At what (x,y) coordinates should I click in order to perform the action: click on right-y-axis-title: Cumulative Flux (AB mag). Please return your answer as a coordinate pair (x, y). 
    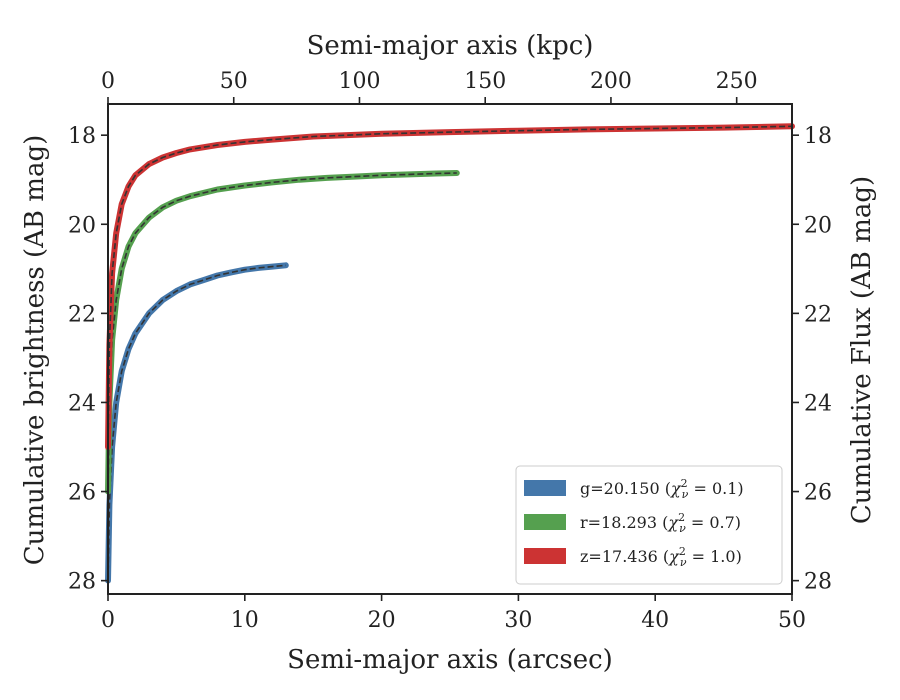
    Looking at the image, I should click on (862, 350).